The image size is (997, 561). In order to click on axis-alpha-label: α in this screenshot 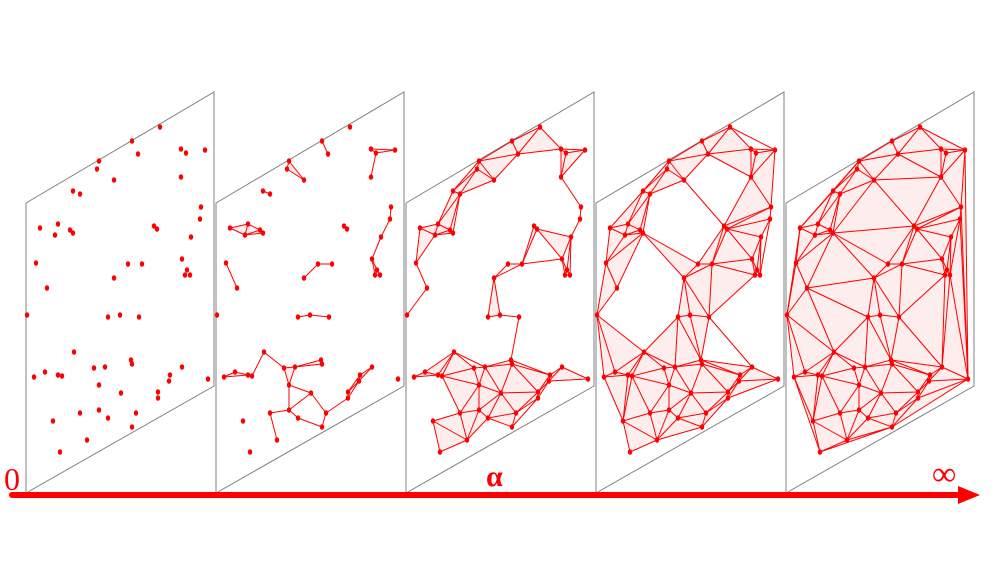, I will do `click(494, 476)`.